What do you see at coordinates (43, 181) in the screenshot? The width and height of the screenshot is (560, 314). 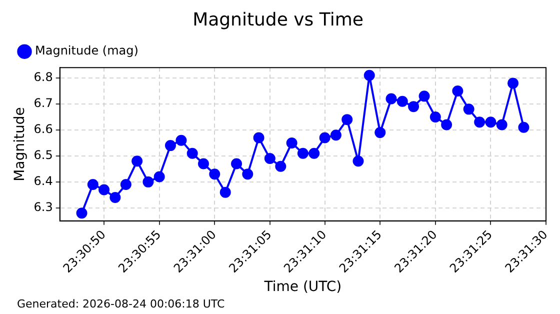 I see `y-tick-label: 6.4` at bounding box center [43, 181].